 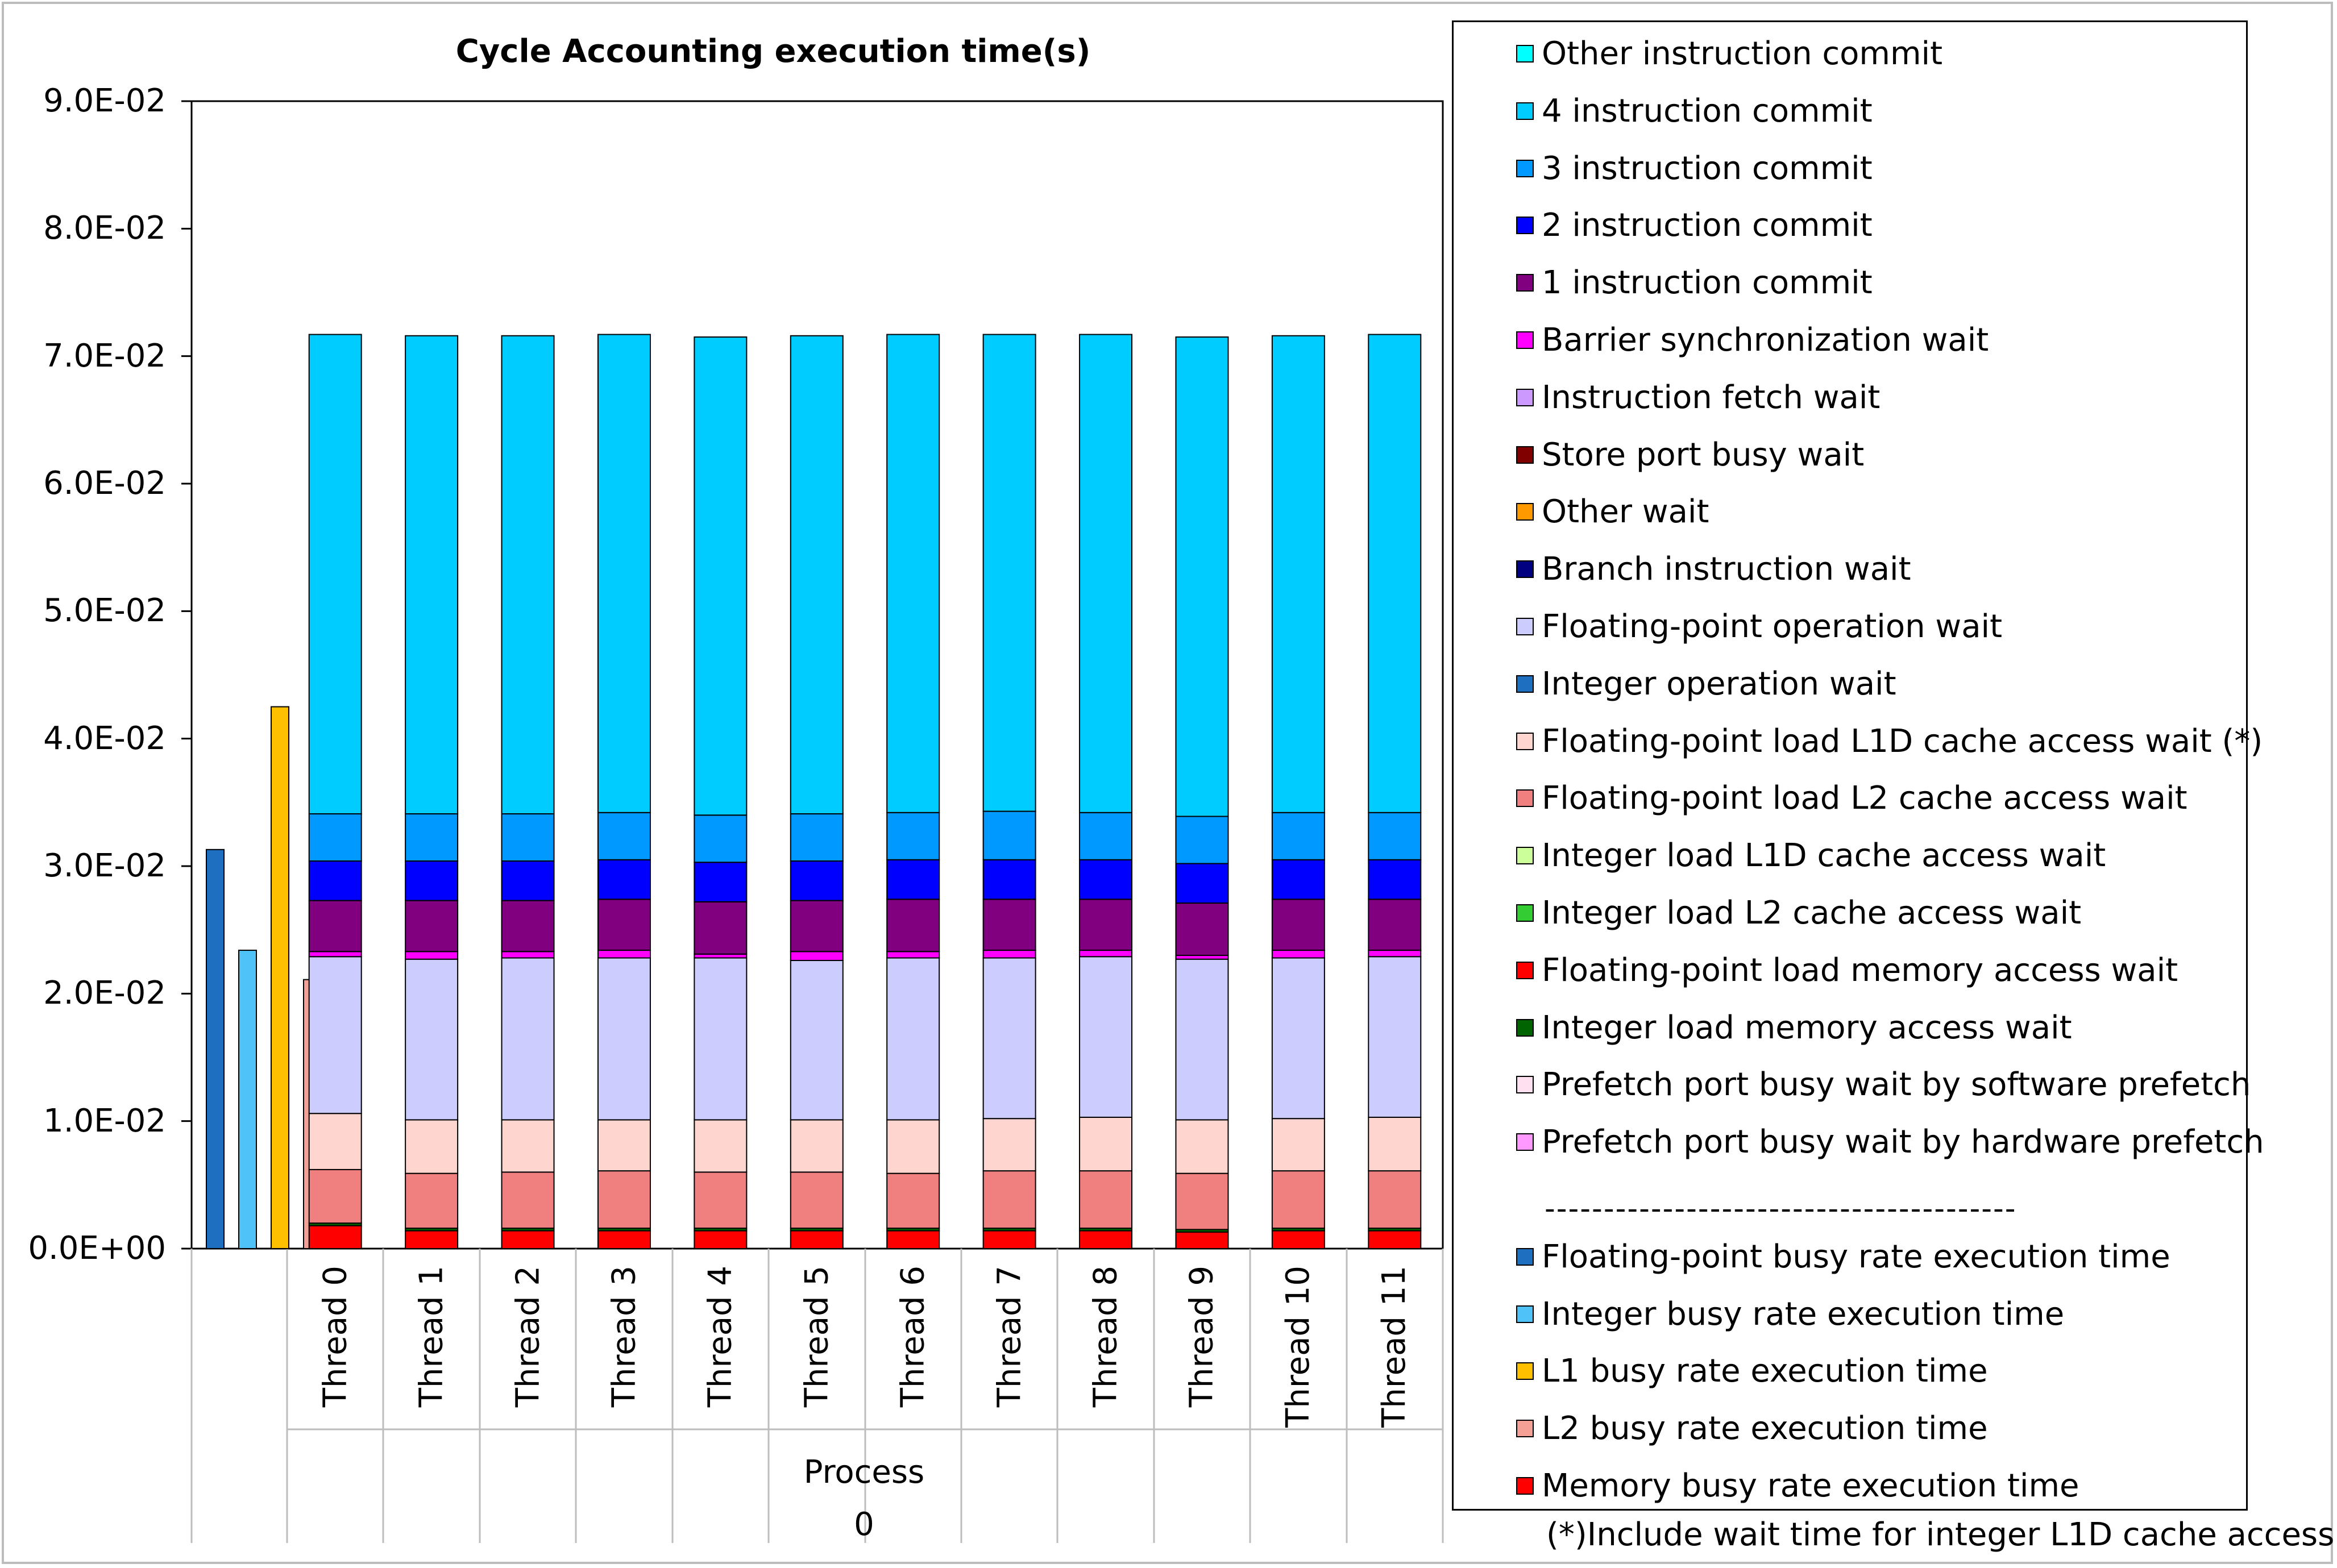 What do you see at coordinates (1772, 626) in the screenshot?
I see `legend-label: Floating-point operation wait` at bounding box center [1772, 626].